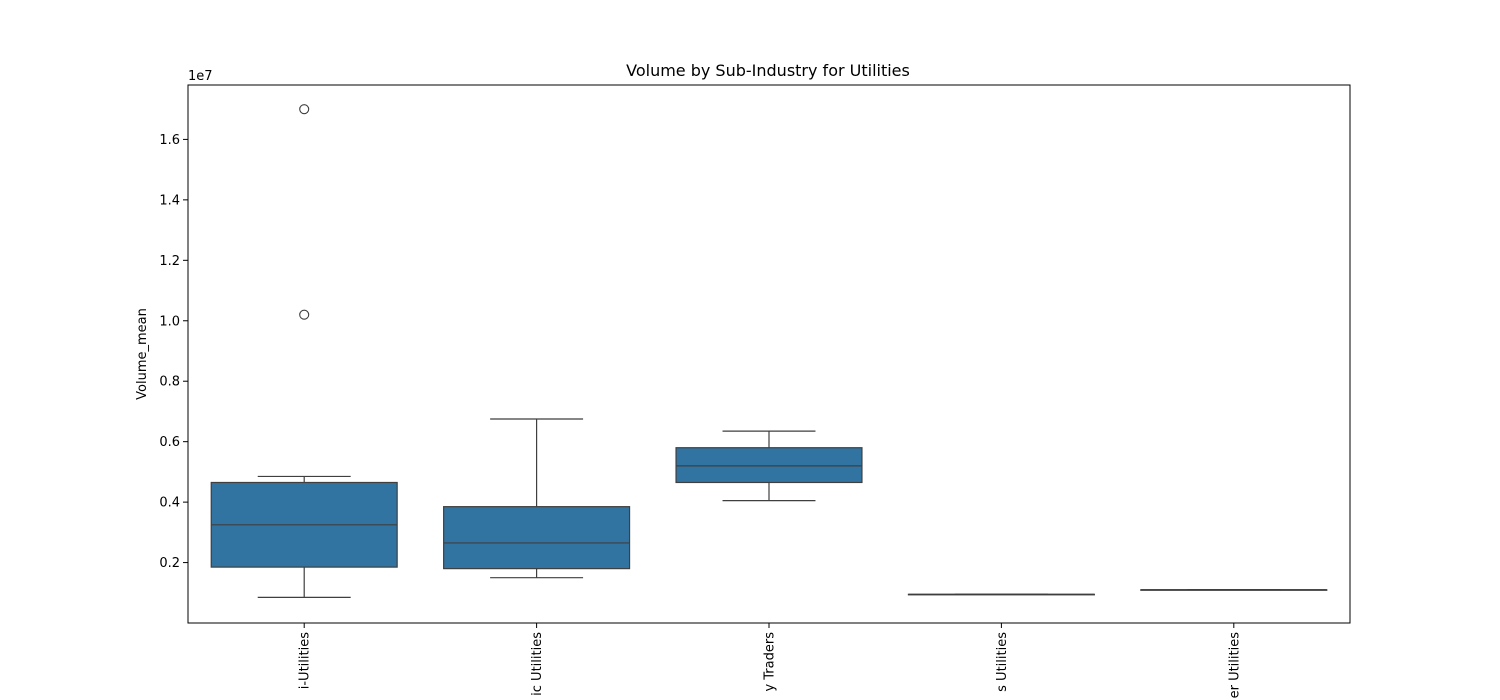 The image size is (1500, 700). Describe the element at coordinates (169, 261) in the screenshot. I see `y-tick-label: 1.2` at that location.